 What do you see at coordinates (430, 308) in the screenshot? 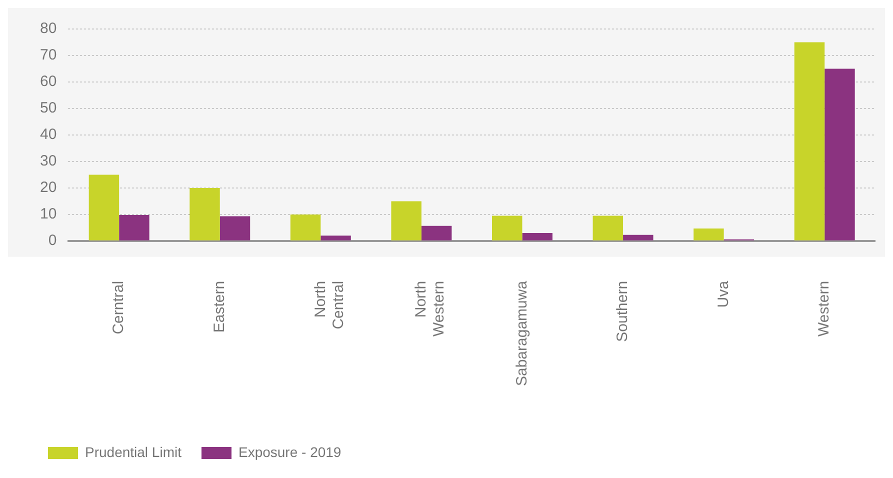
I see `x-tick-label: North Western` at bounding box center [430, 308].